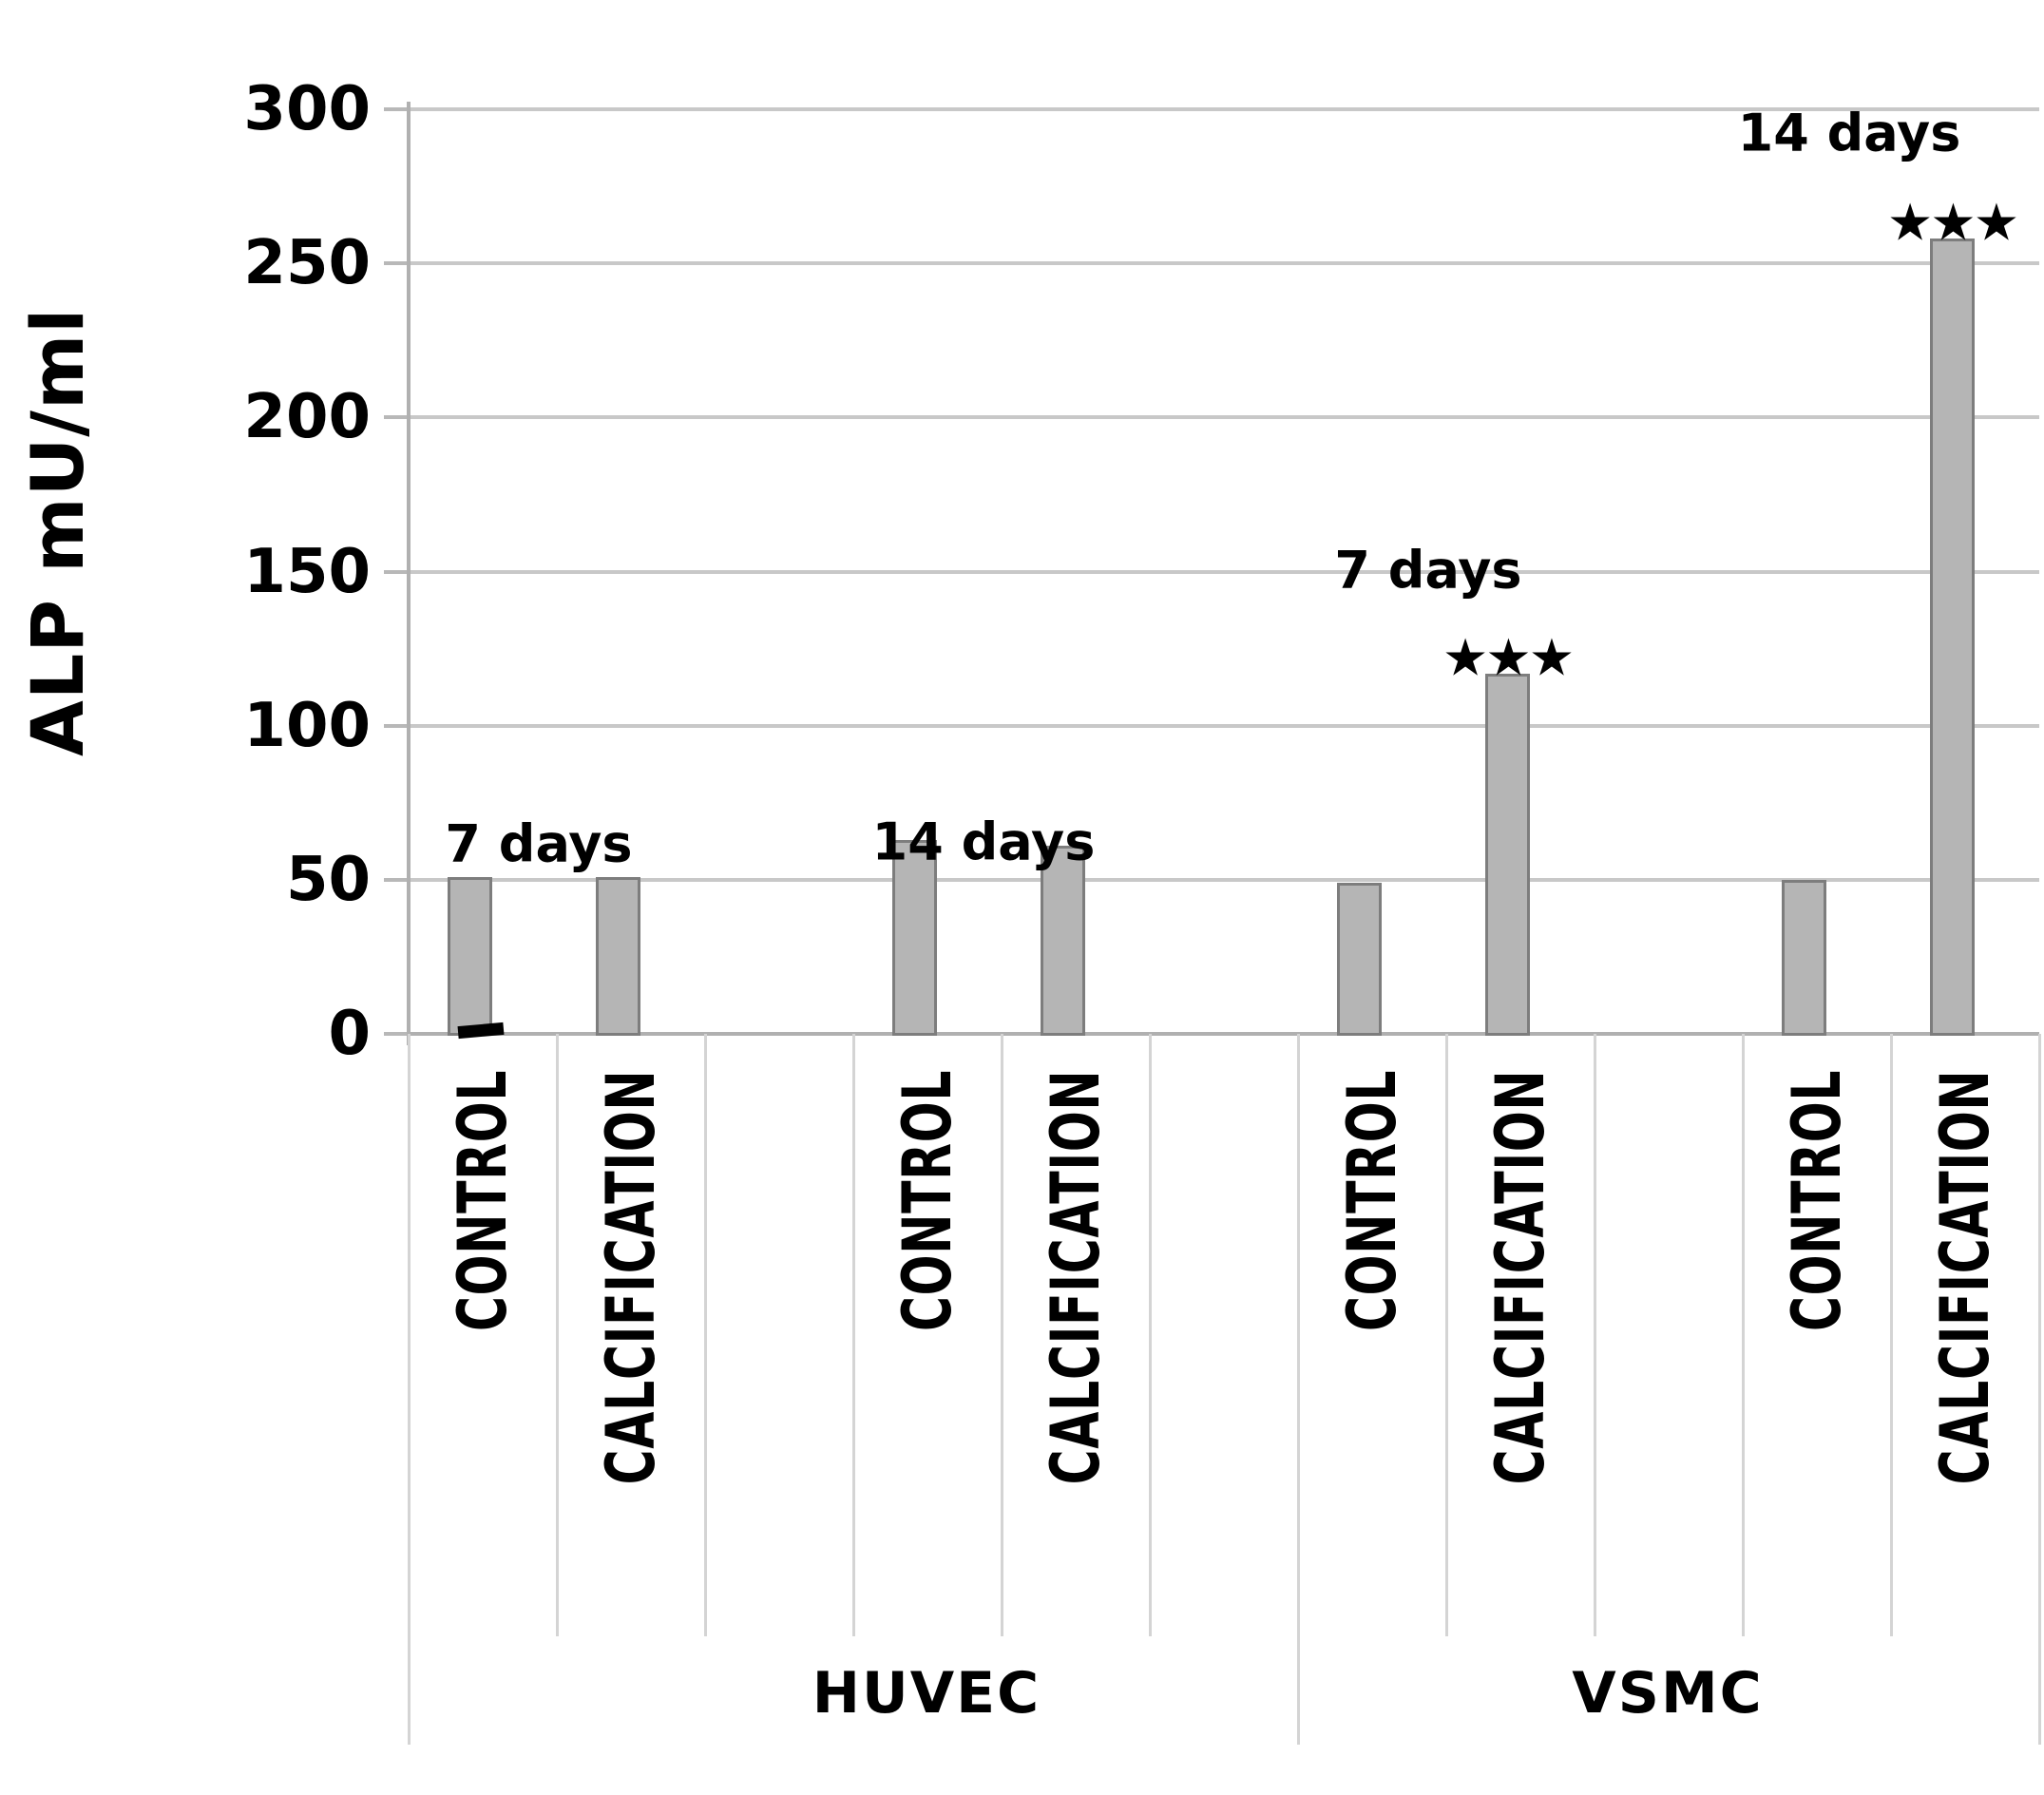 This screenshot has width=2044, height=1795. What do you see at coordinates (307, 263) in the screenshot?
I see `y-tick-label: 250` at bounding box center [307, 263].